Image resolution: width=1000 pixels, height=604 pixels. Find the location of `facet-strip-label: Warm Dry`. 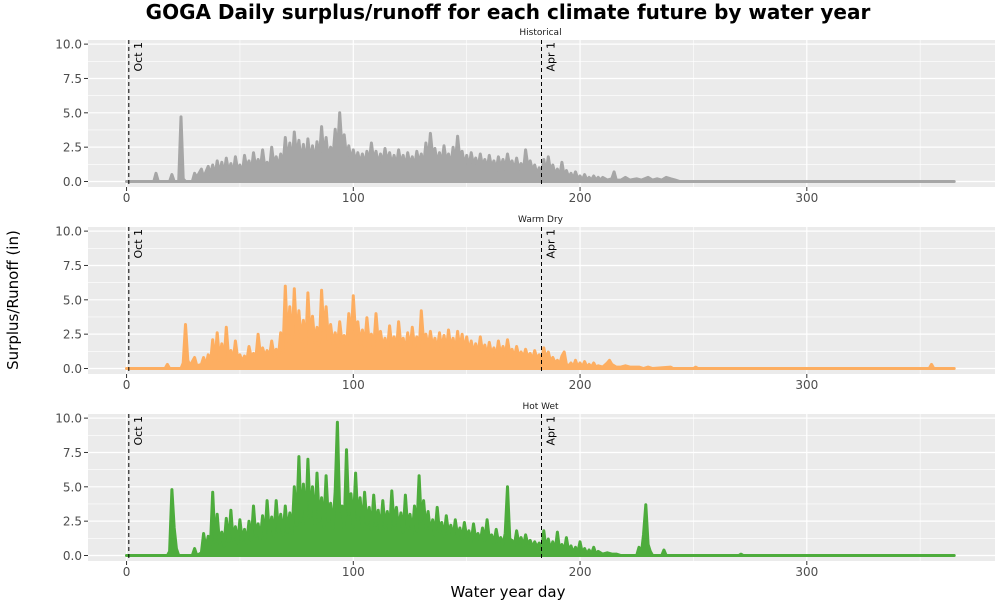

facet-strip-label: Warm Dry is located at coordinates (541, 220).